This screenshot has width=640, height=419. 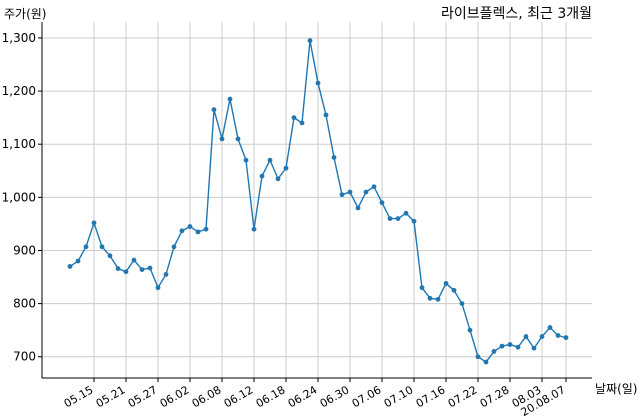 What do you see at coordinates (19, 38) in the screenshot?
I see `y-tick-label: 1,300` at bounding box center [19, 38].